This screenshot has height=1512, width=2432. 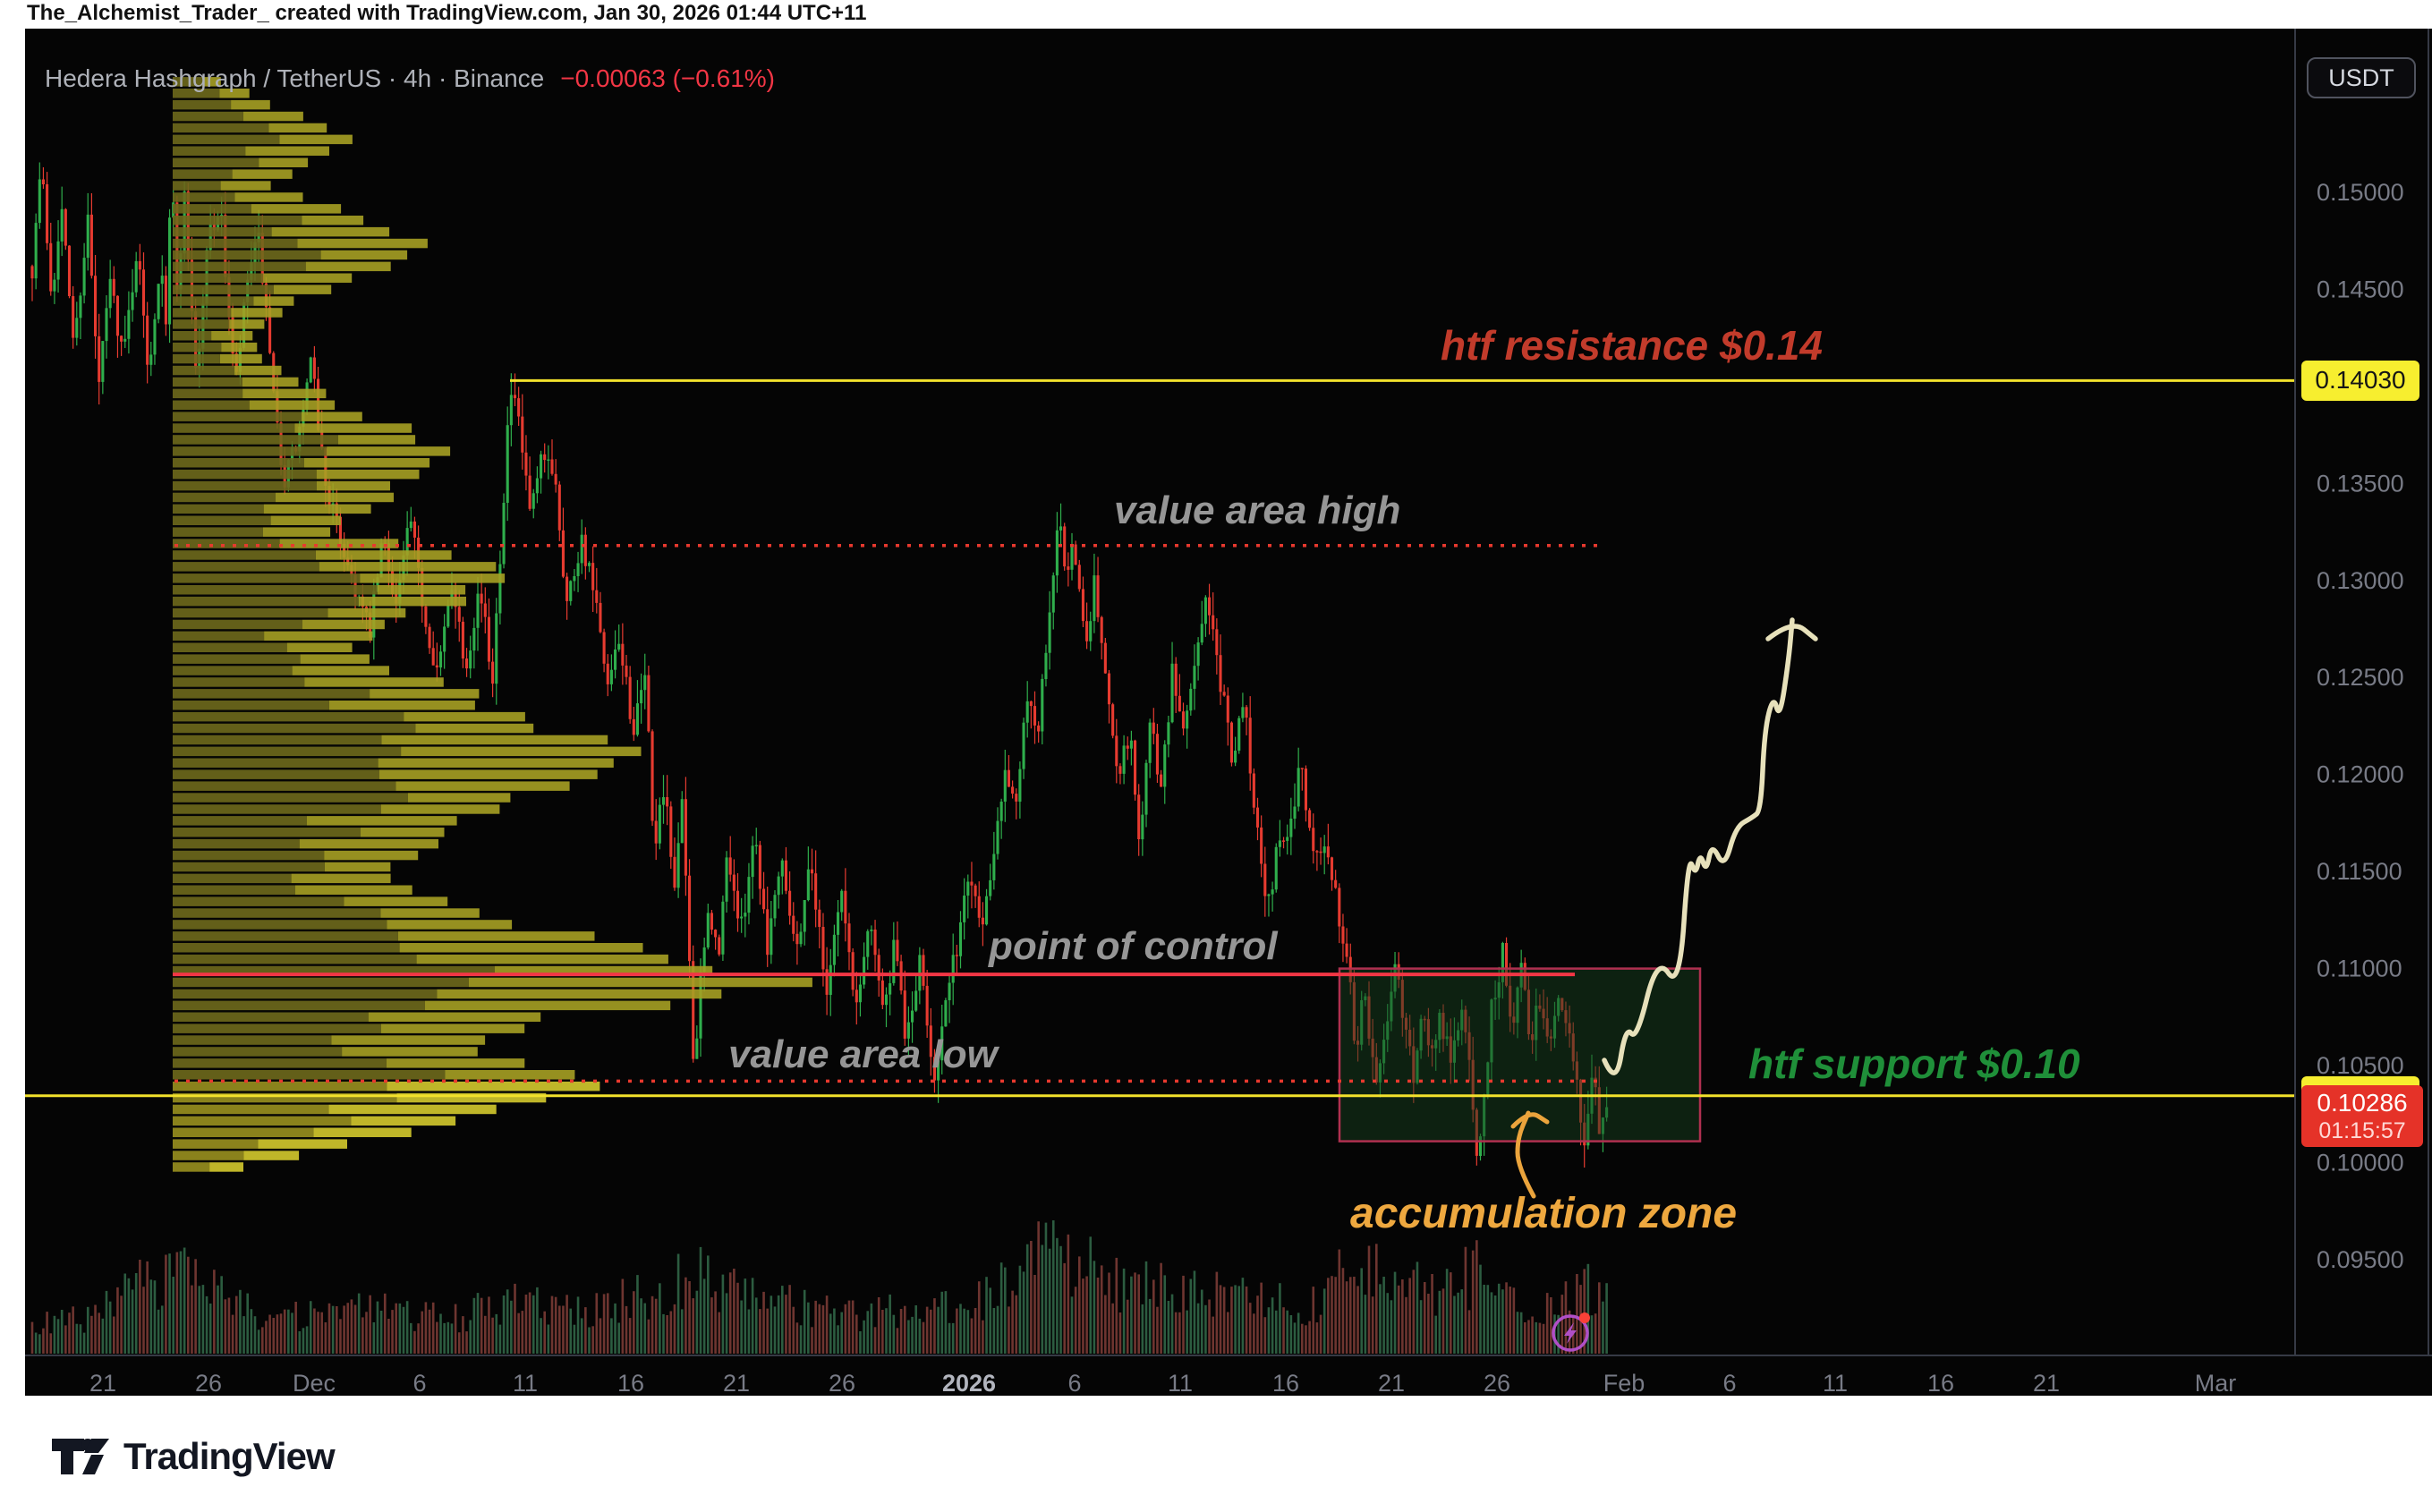 What do you see at coordinates (668, 78) in the screenshot?
I see `price-change: −0.00063 (−0.61%)` at bounding box center [668, 78].